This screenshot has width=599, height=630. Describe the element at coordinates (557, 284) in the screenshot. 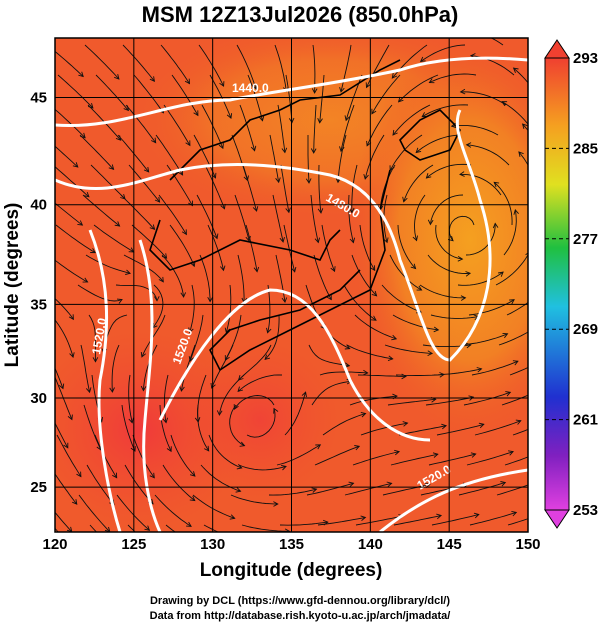

I see `colorbar` at that location.